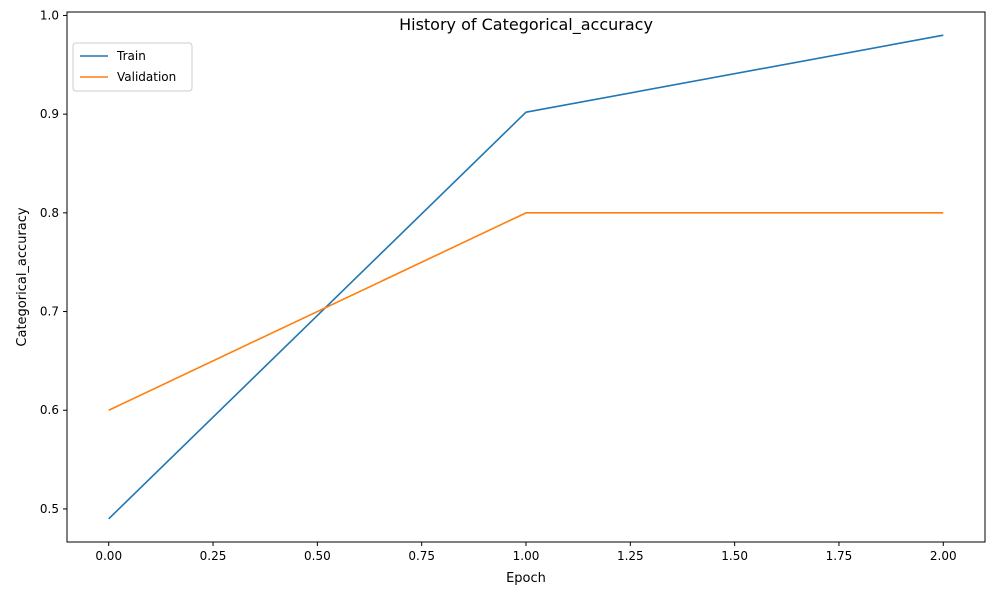 The image size is (1000, 600). What do you see at coordinates (526, 25) in the screenshot?
I see `chart-title: History of Categorical_accuracy` at bounding box center [526, 25].